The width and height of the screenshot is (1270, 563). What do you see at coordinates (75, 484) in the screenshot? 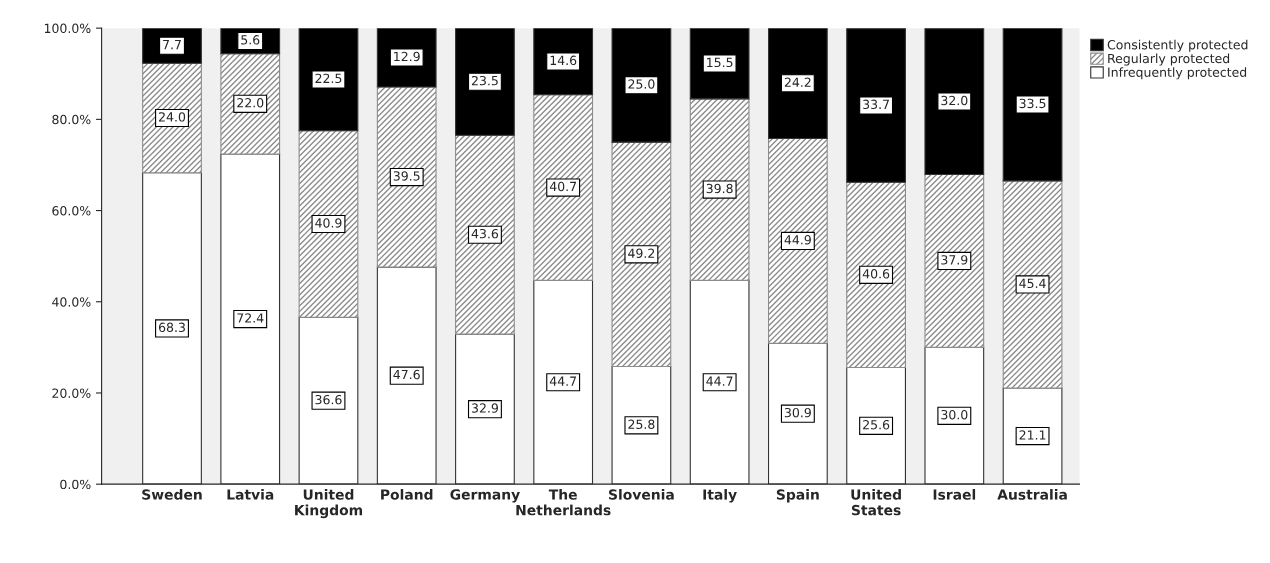
I see `y-tick-label: 0.0%` at bounding box center [75, 484].